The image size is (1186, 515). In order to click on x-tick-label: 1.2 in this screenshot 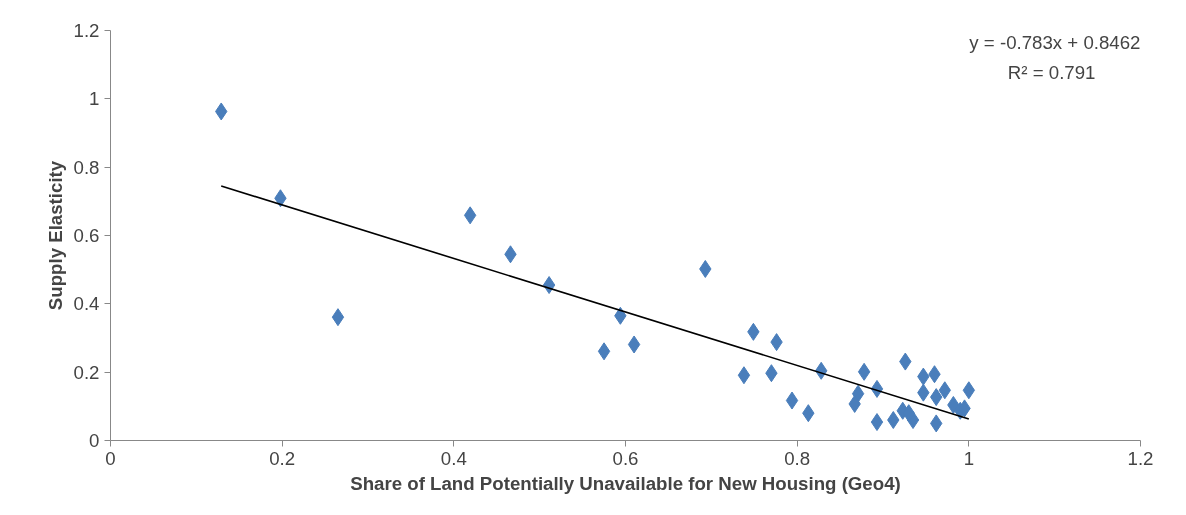, I will do `click(1140, 458)`.